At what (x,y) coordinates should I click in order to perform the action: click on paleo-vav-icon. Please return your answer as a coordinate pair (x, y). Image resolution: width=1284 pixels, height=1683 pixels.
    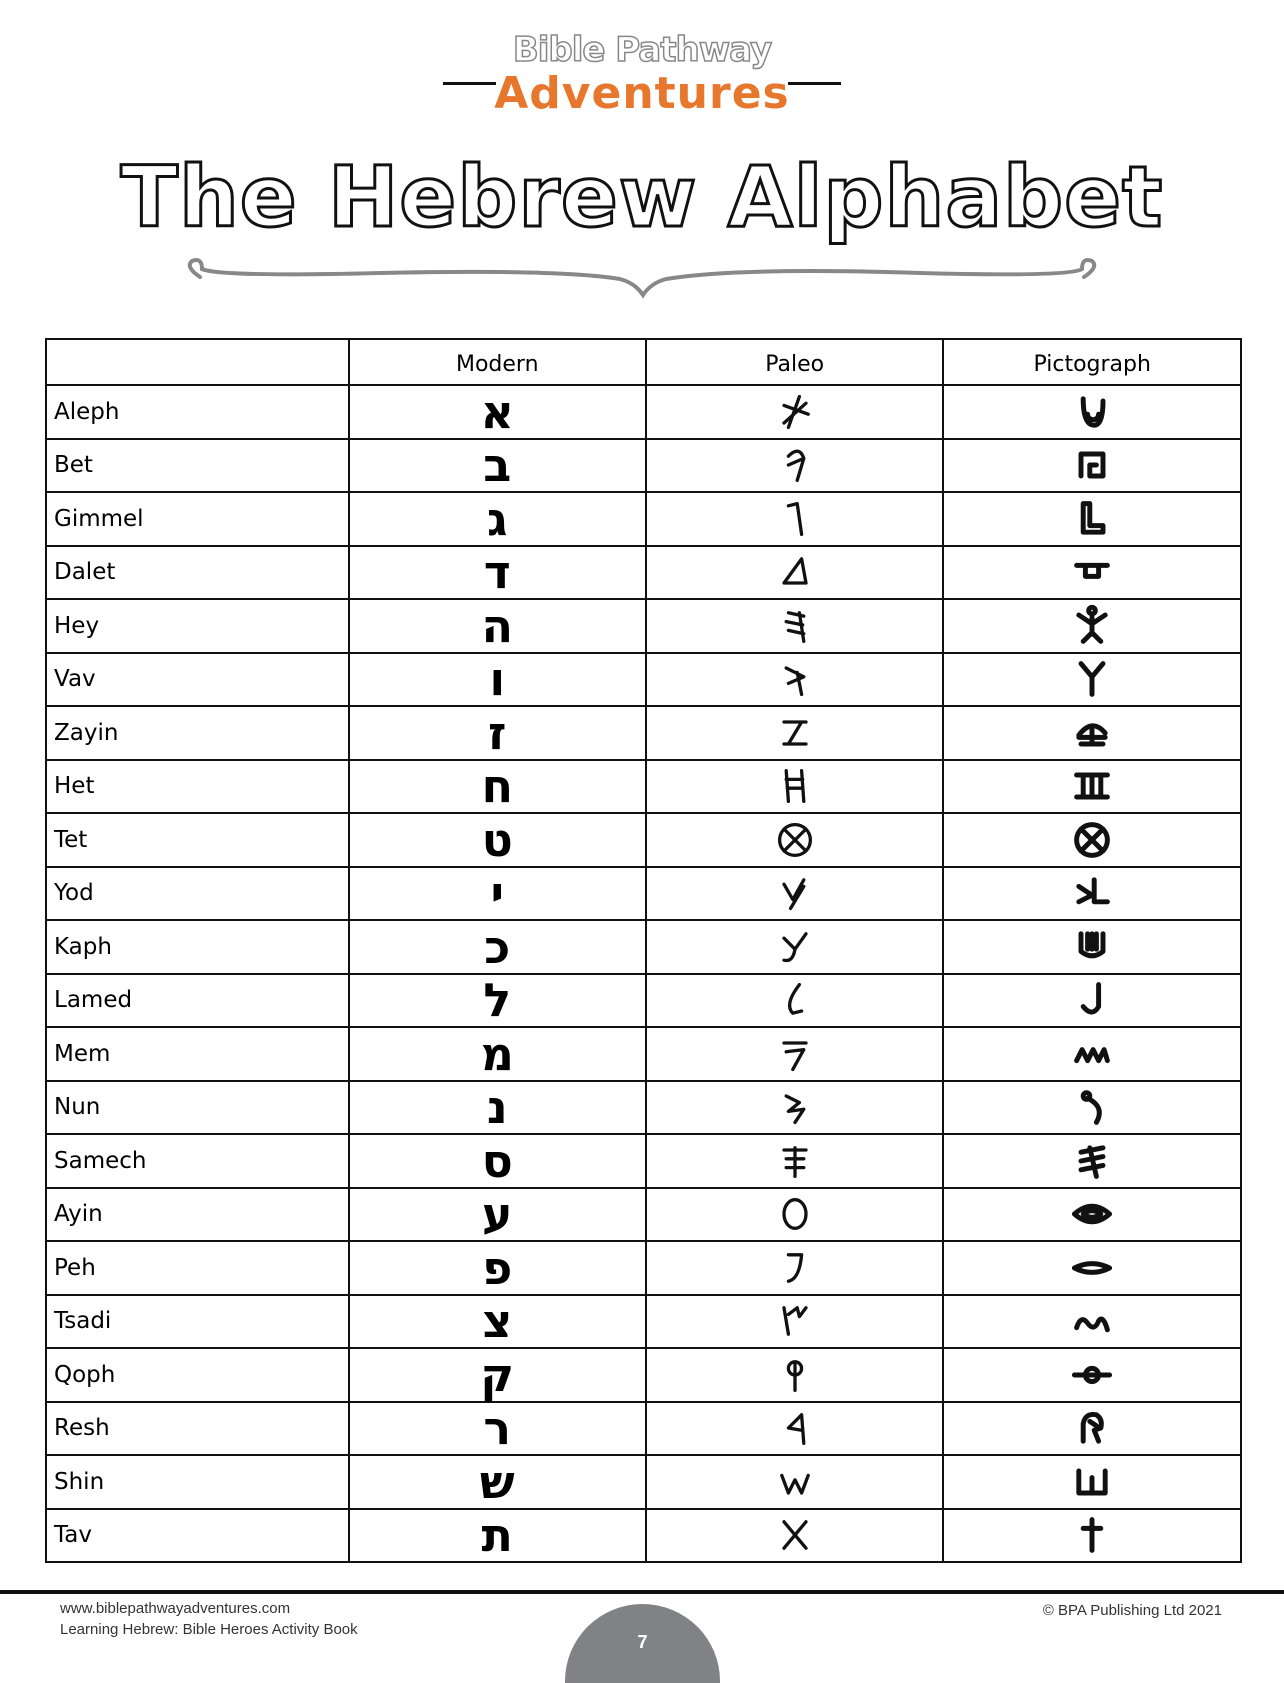
    Looking at the image, I should click on (795, 681).